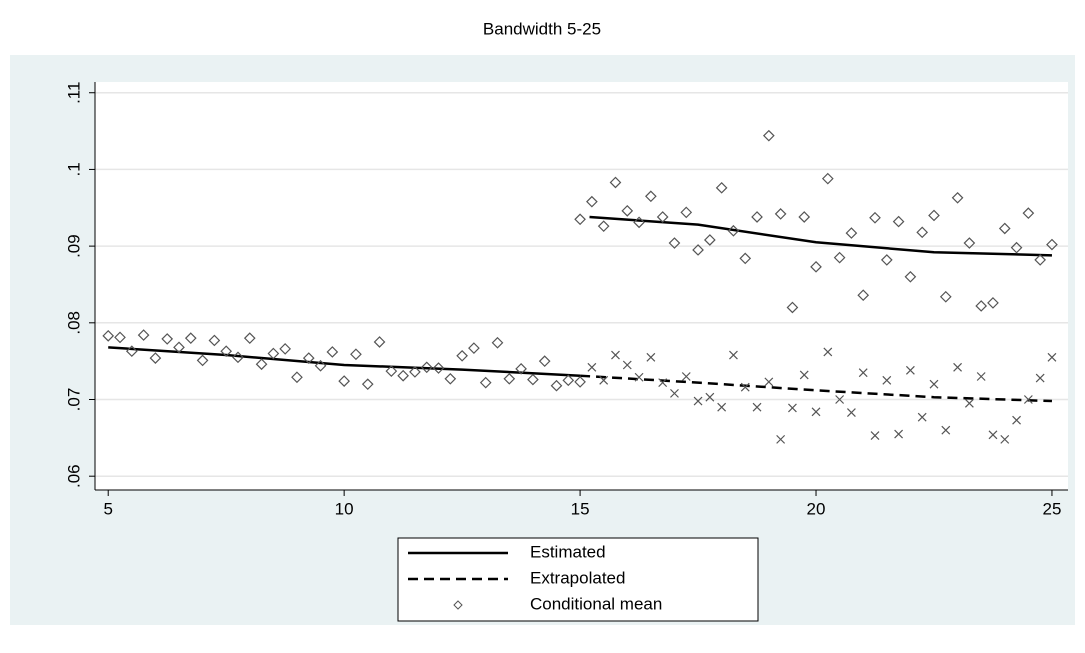 Image resolution: width=1085 pixels, height=653 pixels. I want to click on x-tick-label: 25, so click(1051, 508).